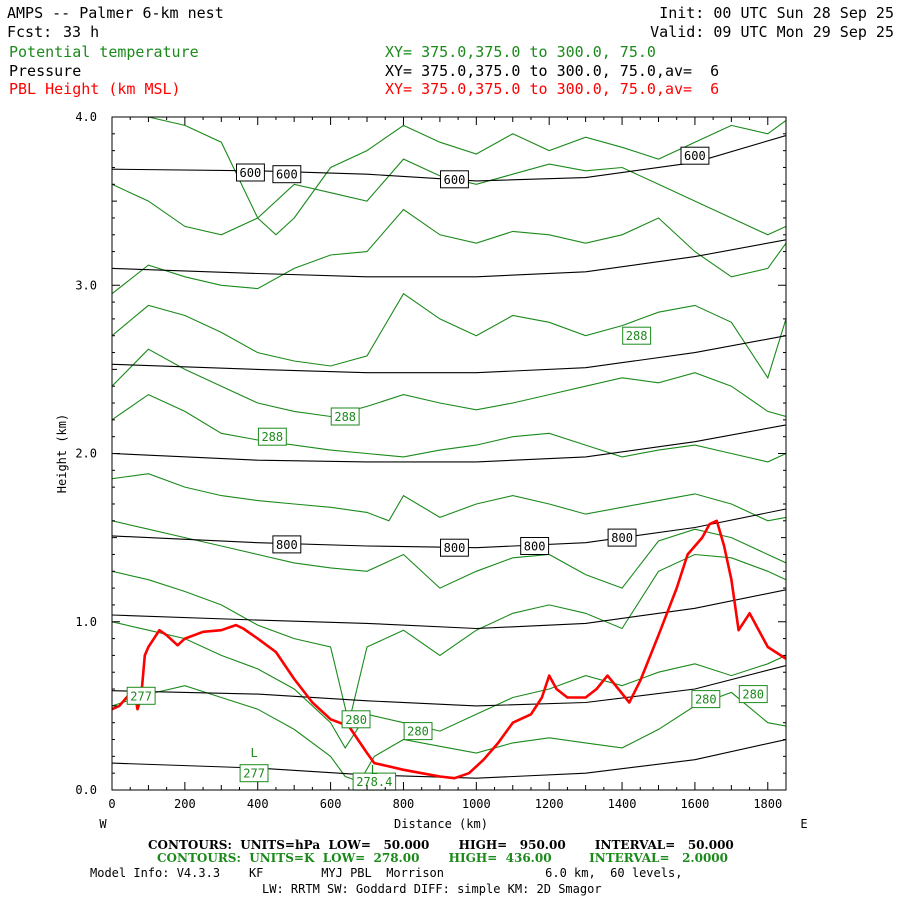 This screenshot has height=900, width=900. I want to click on theta-label-6-box, so click(272, 436).